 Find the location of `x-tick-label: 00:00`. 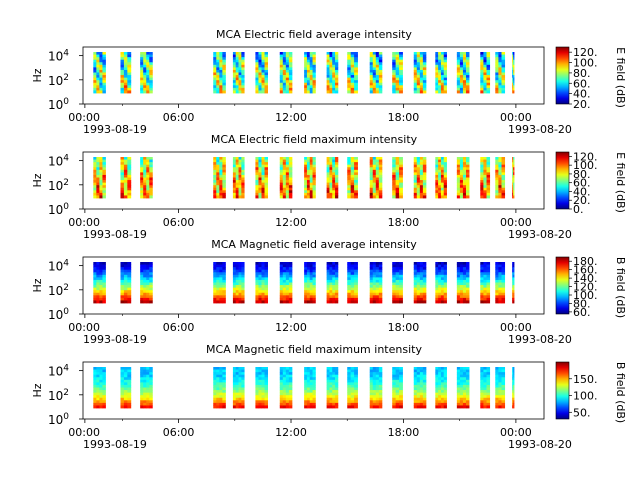

x-tick-label: 00:00 is located at coordinates (516, 432).